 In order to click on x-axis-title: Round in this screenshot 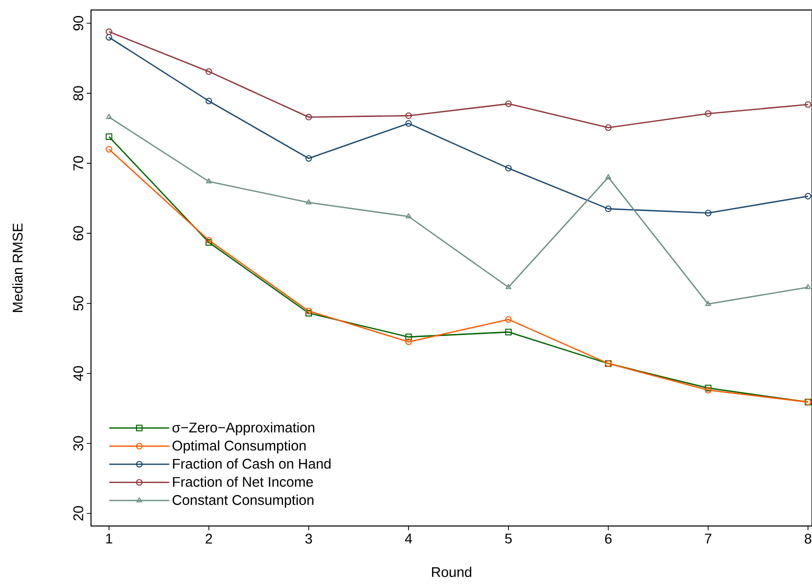, I will do `click(452, 572)`.